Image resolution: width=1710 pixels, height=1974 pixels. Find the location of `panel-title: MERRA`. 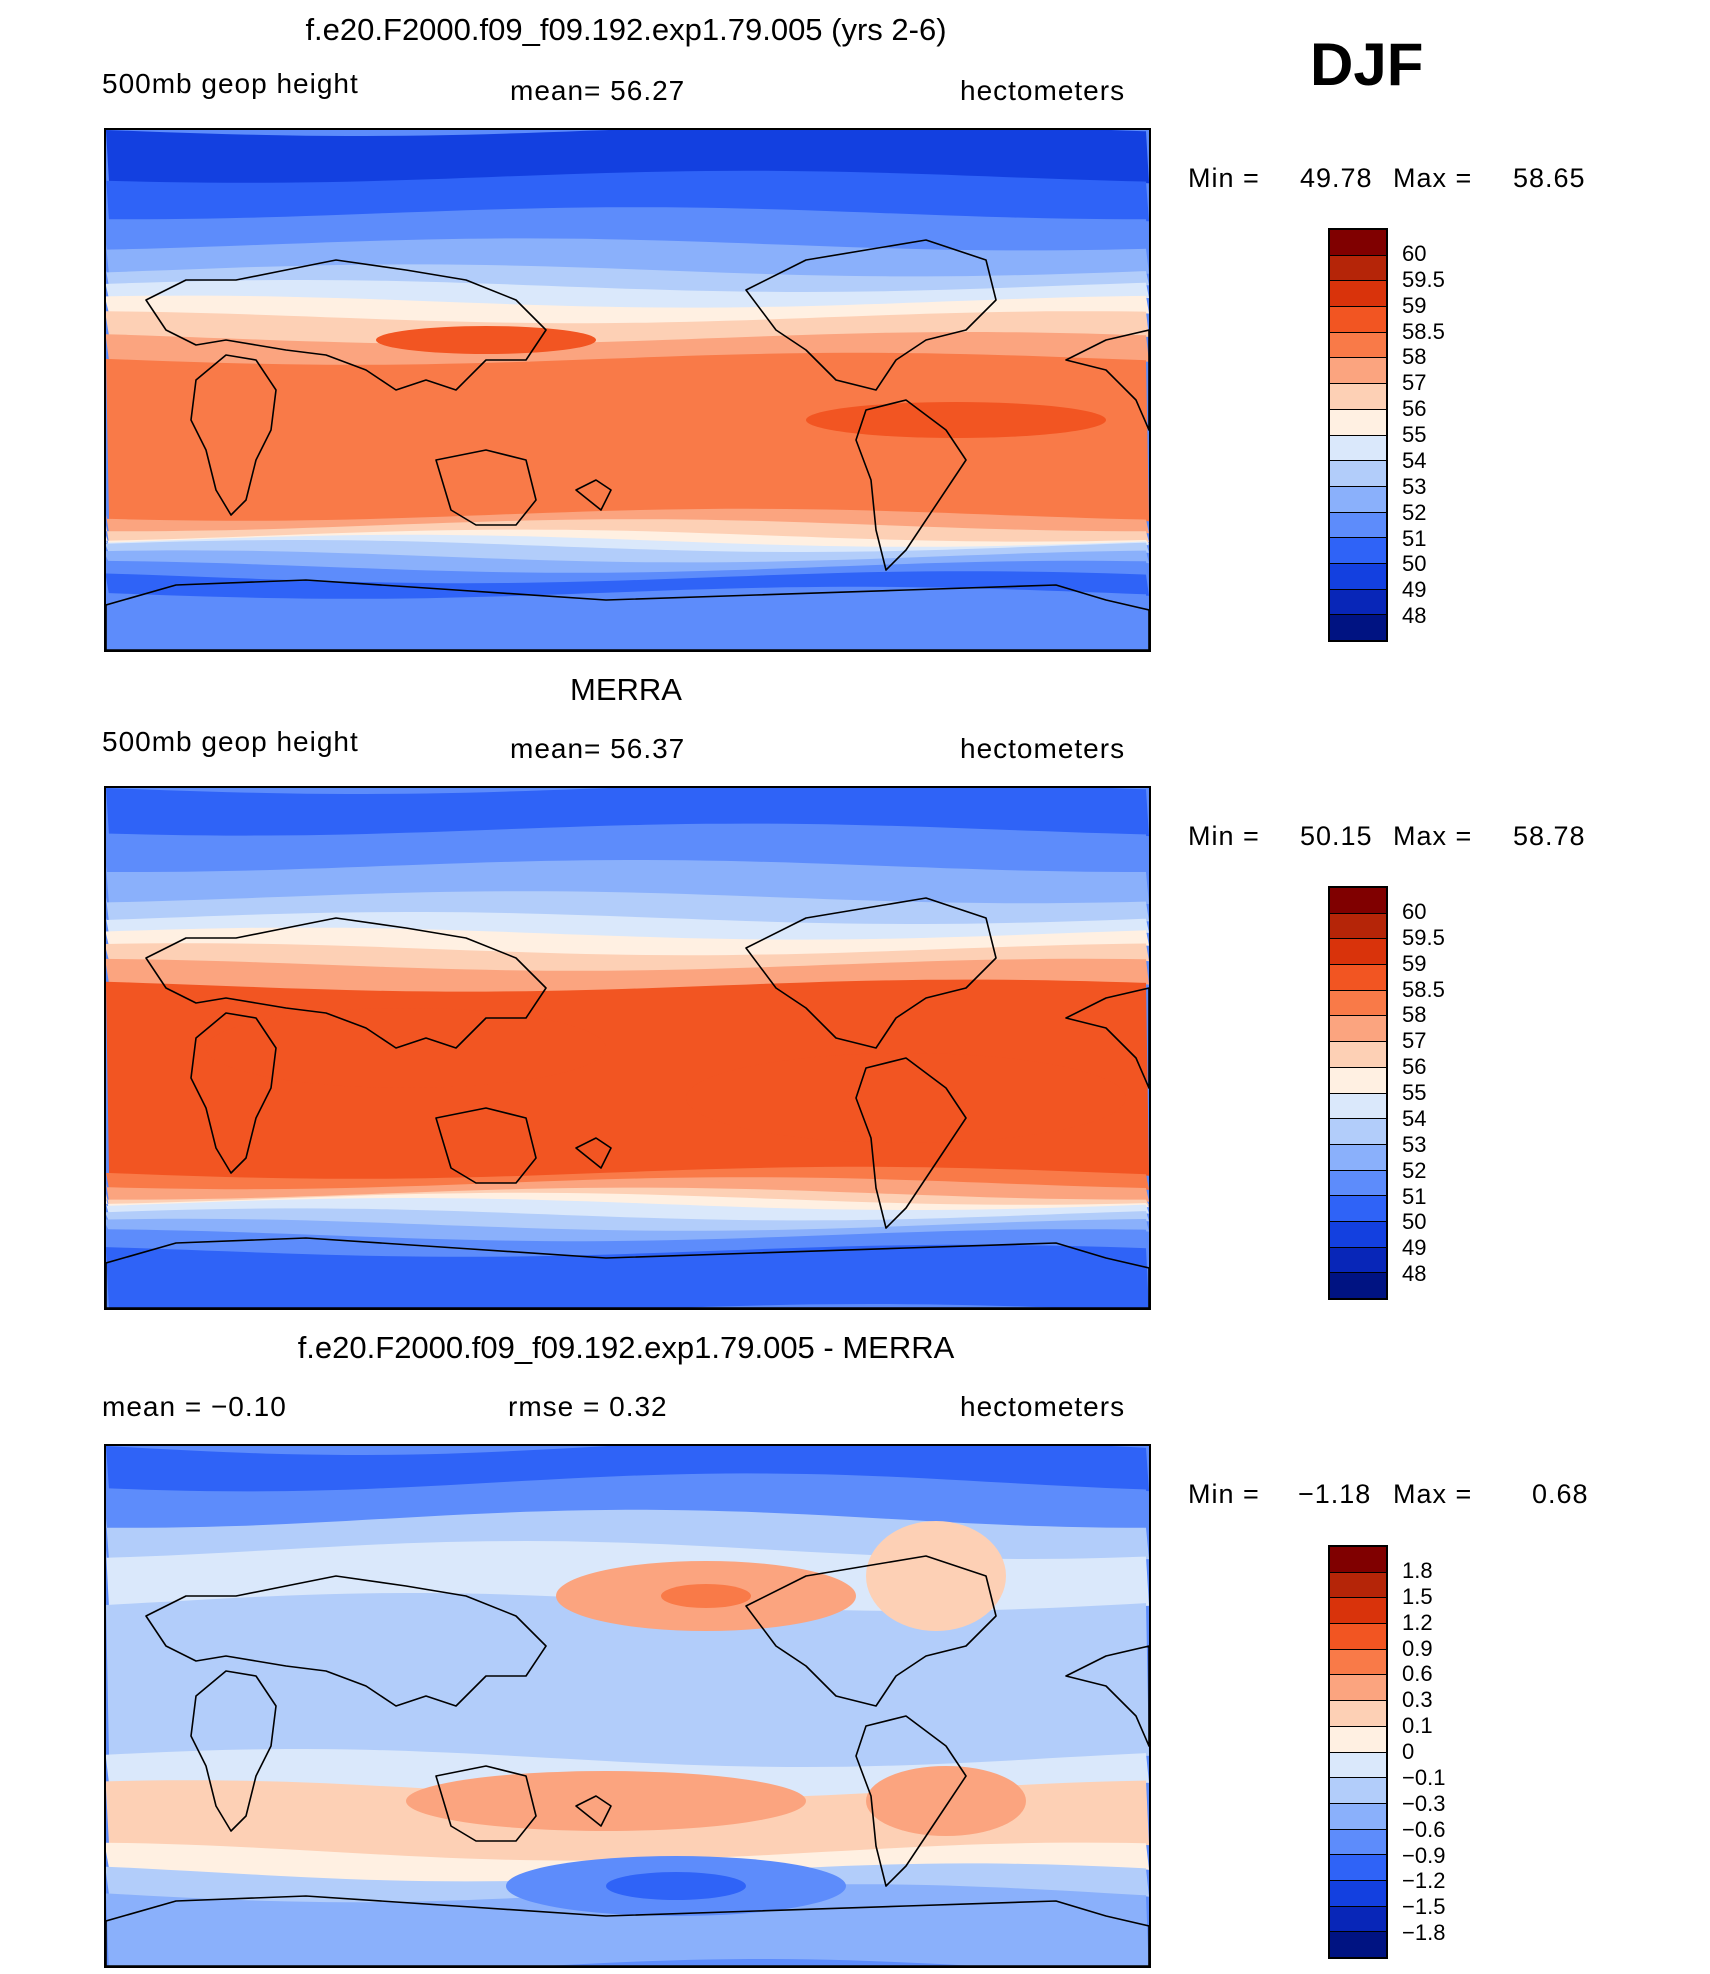

panel-title: MERRA is located at coordinates (626, 689).